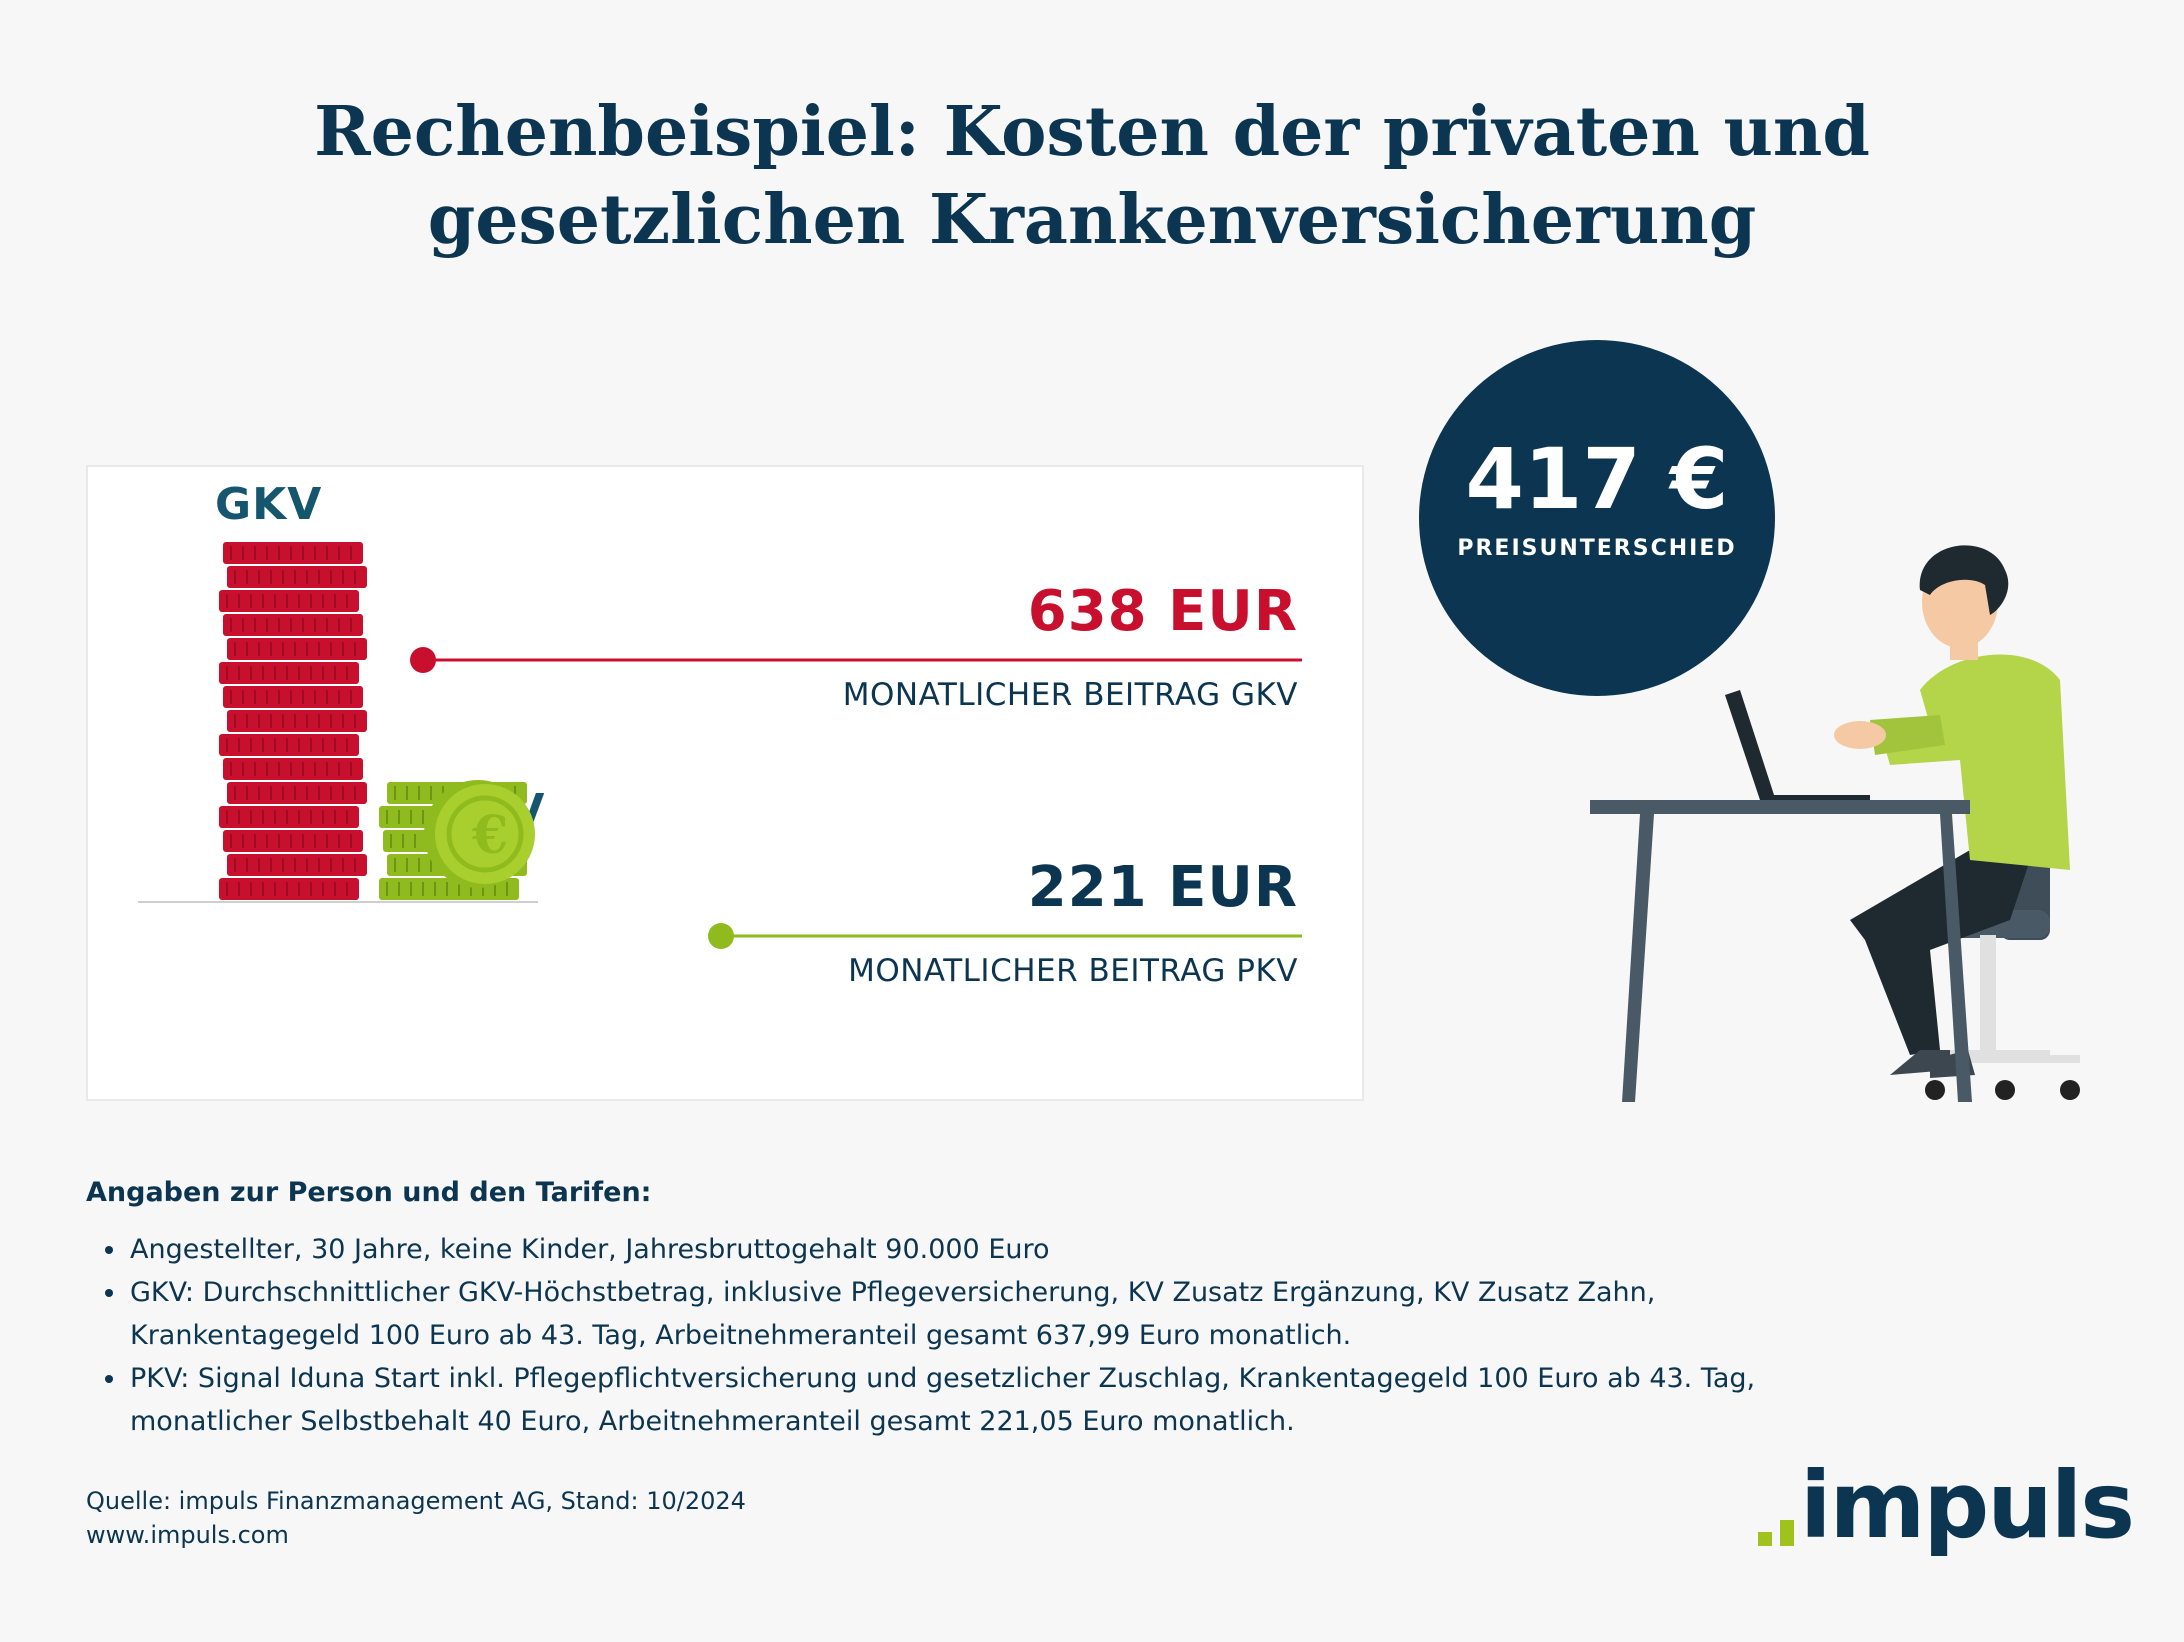 The image size is (2184, 1642). Describe the element at coordinates (1070, 695) in the screenshot. I see `gkv-caption: MONATLICHER BEITRAG GKV` at that location.